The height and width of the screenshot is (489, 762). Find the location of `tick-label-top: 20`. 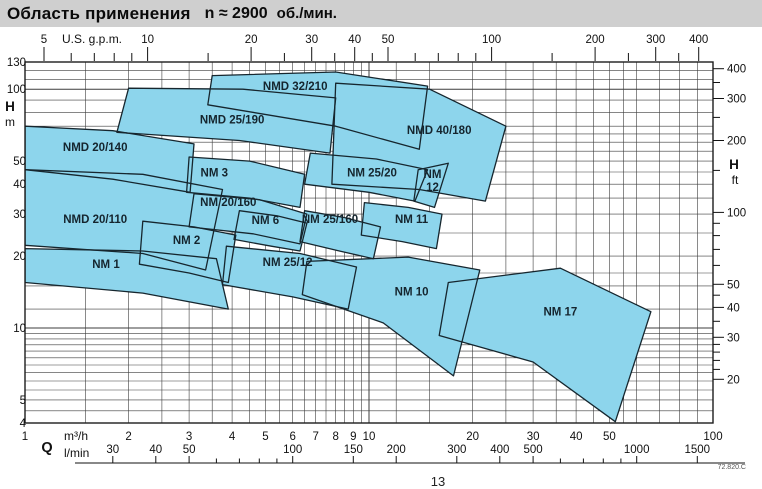

tick-label-top: 20 is located at coordinates (251, 40).